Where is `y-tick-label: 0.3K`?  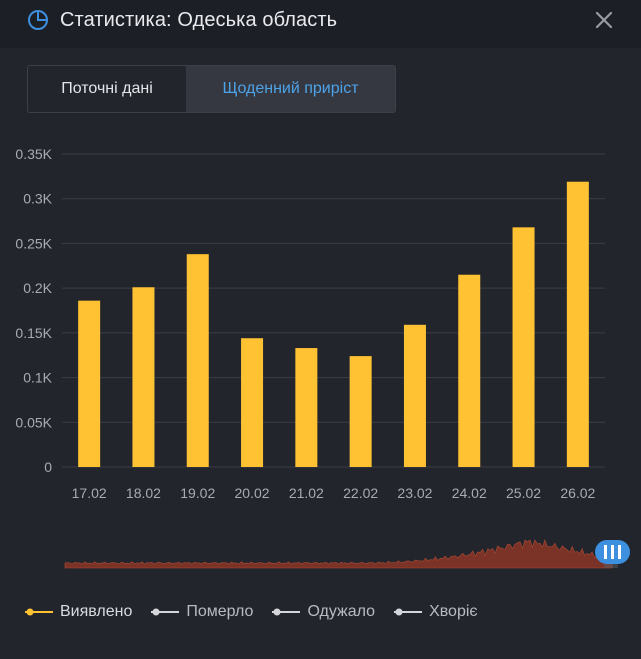 y-tick-label: 0.3K is located at coordinates (37, 199).